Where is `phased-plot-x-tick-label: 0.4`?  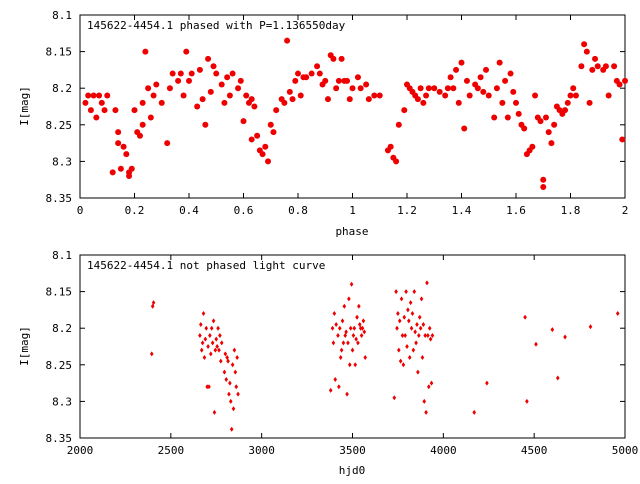 phased-plot-x-tick-label: 0.4 is located at coordinates (189, 210).